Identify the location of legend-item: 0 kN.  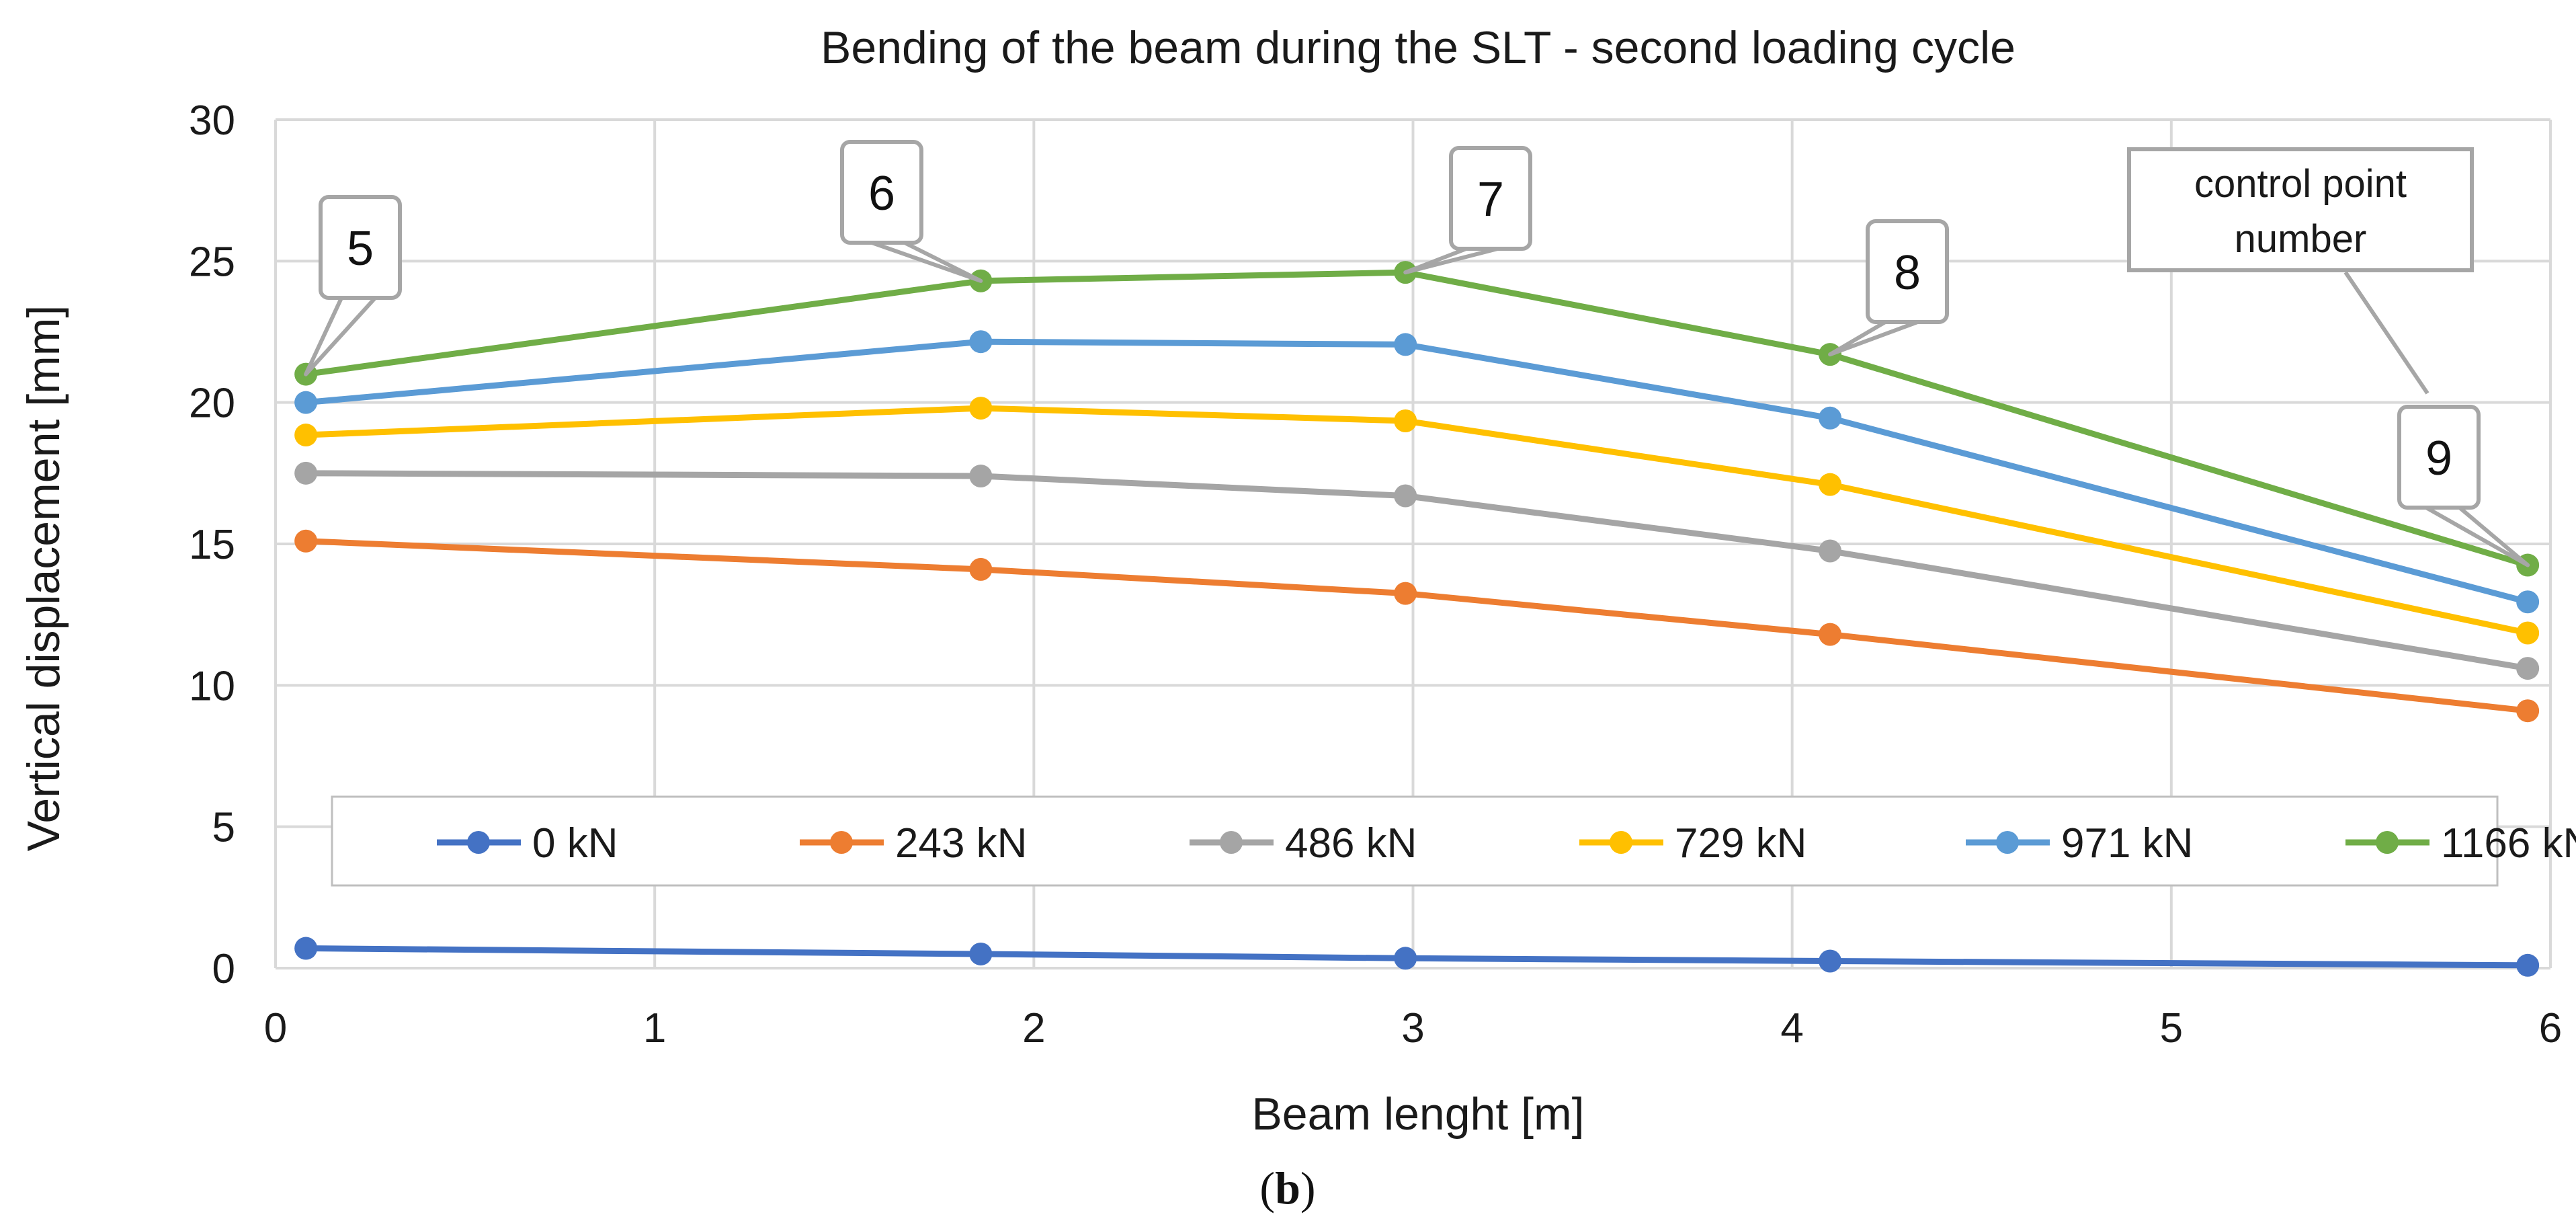
(527, 843).